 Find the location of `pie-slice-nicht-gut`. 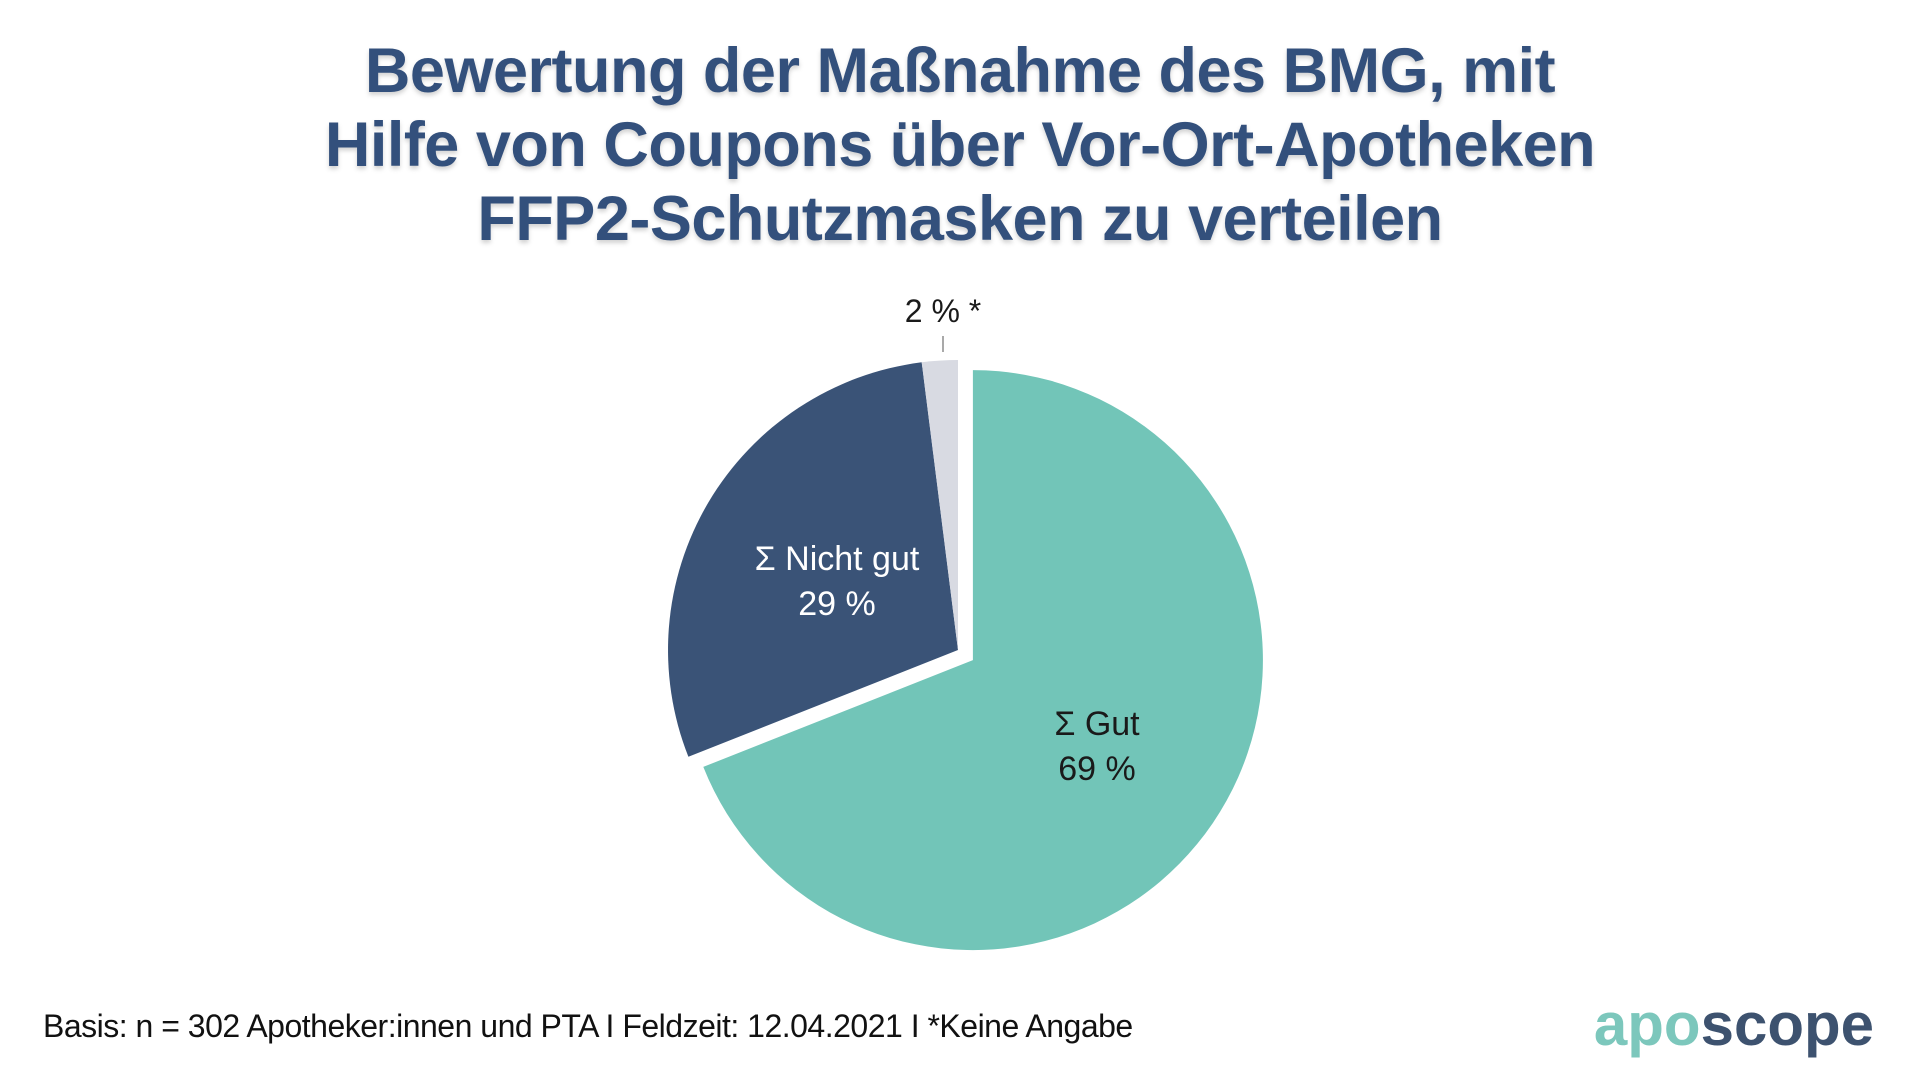

pie-slice-nicht-gut is located at coordinates (813, 559).